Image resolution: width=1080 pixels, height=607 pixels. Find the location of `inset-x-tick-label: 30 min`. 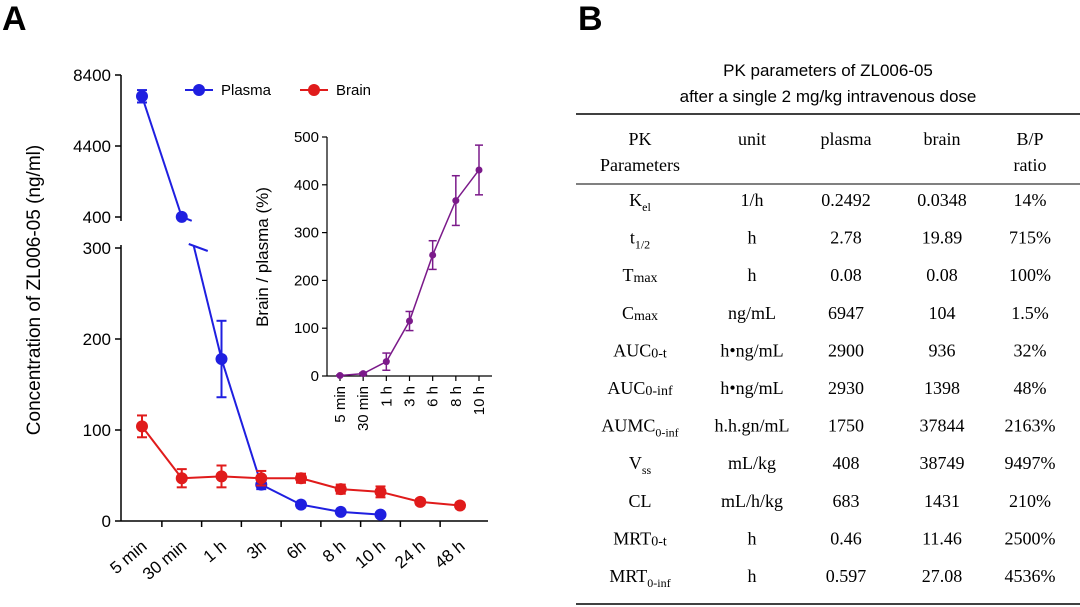

inset-x-tick-label: 30 min is located at coordinates (363, 408).